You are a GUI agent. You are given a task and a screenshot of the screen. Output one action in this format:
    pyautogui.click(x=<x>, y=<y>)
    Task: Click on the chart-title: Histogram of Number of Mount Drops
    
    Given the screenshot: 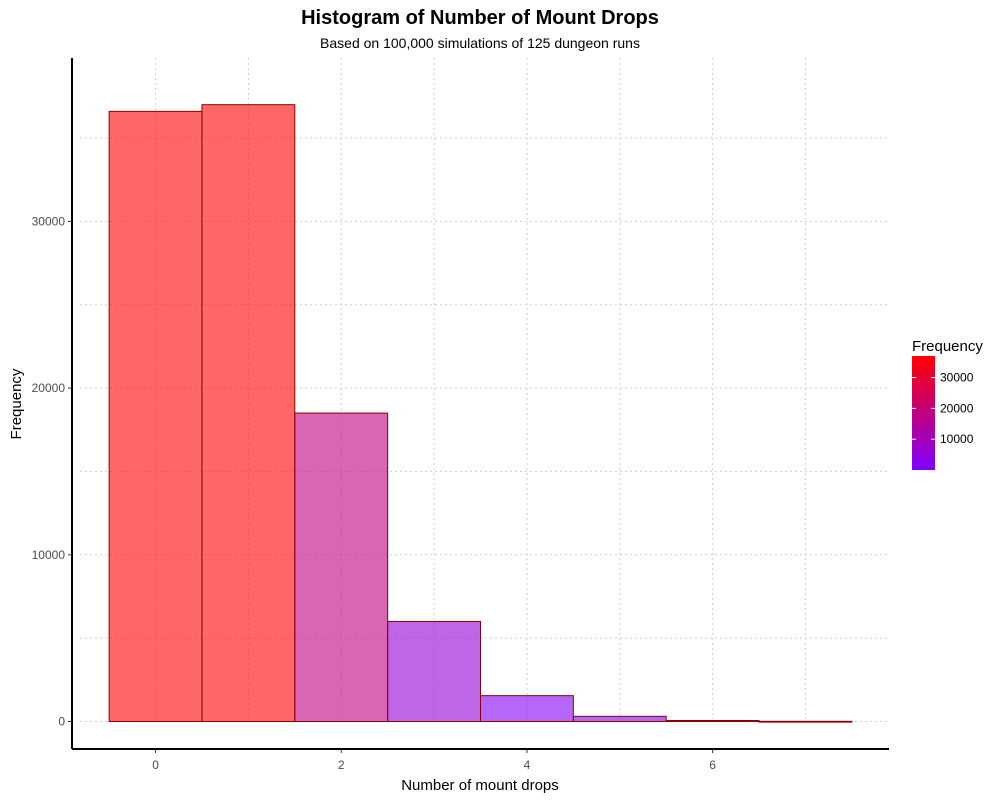 What is the action you would take?
    pyautogui.click(x=480, y=18)
    